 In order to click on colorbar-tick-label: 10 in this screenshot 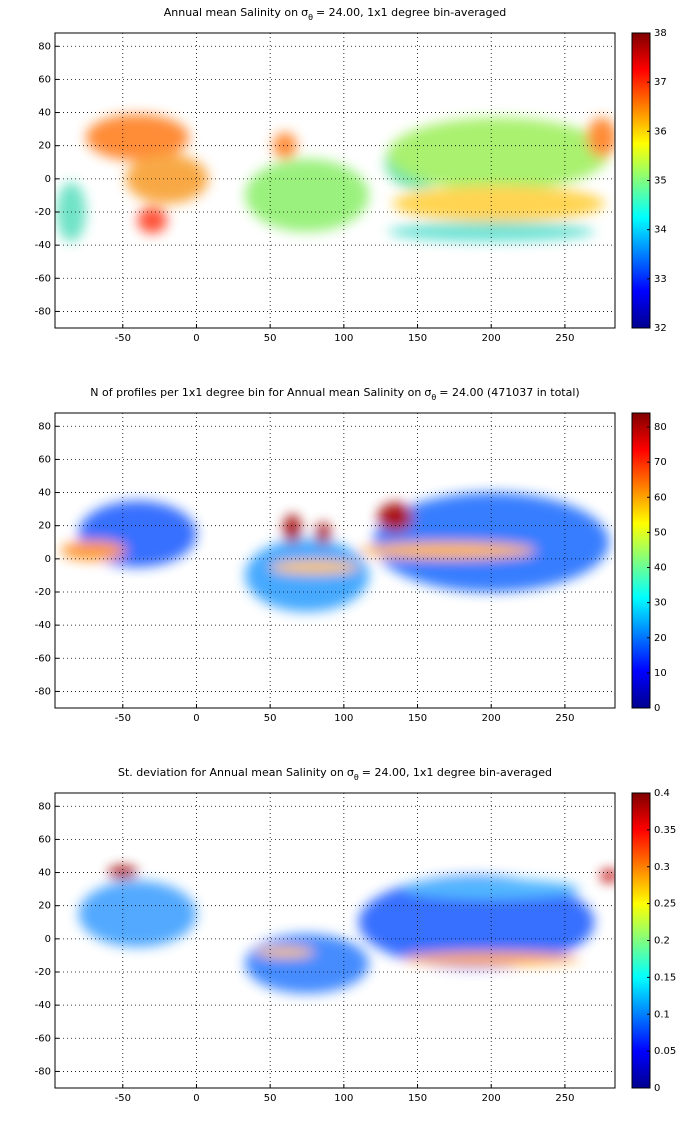, I will do `click(660, 673)`.